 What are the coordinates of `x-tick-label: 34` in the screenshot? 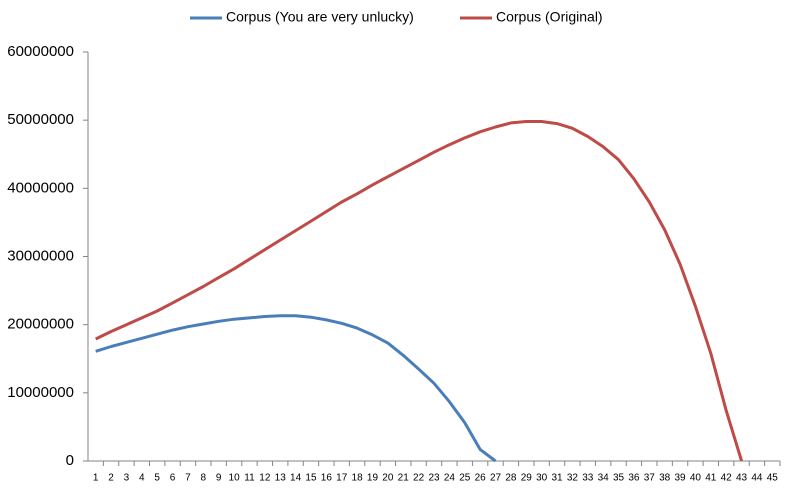 It's located at (604, 478).